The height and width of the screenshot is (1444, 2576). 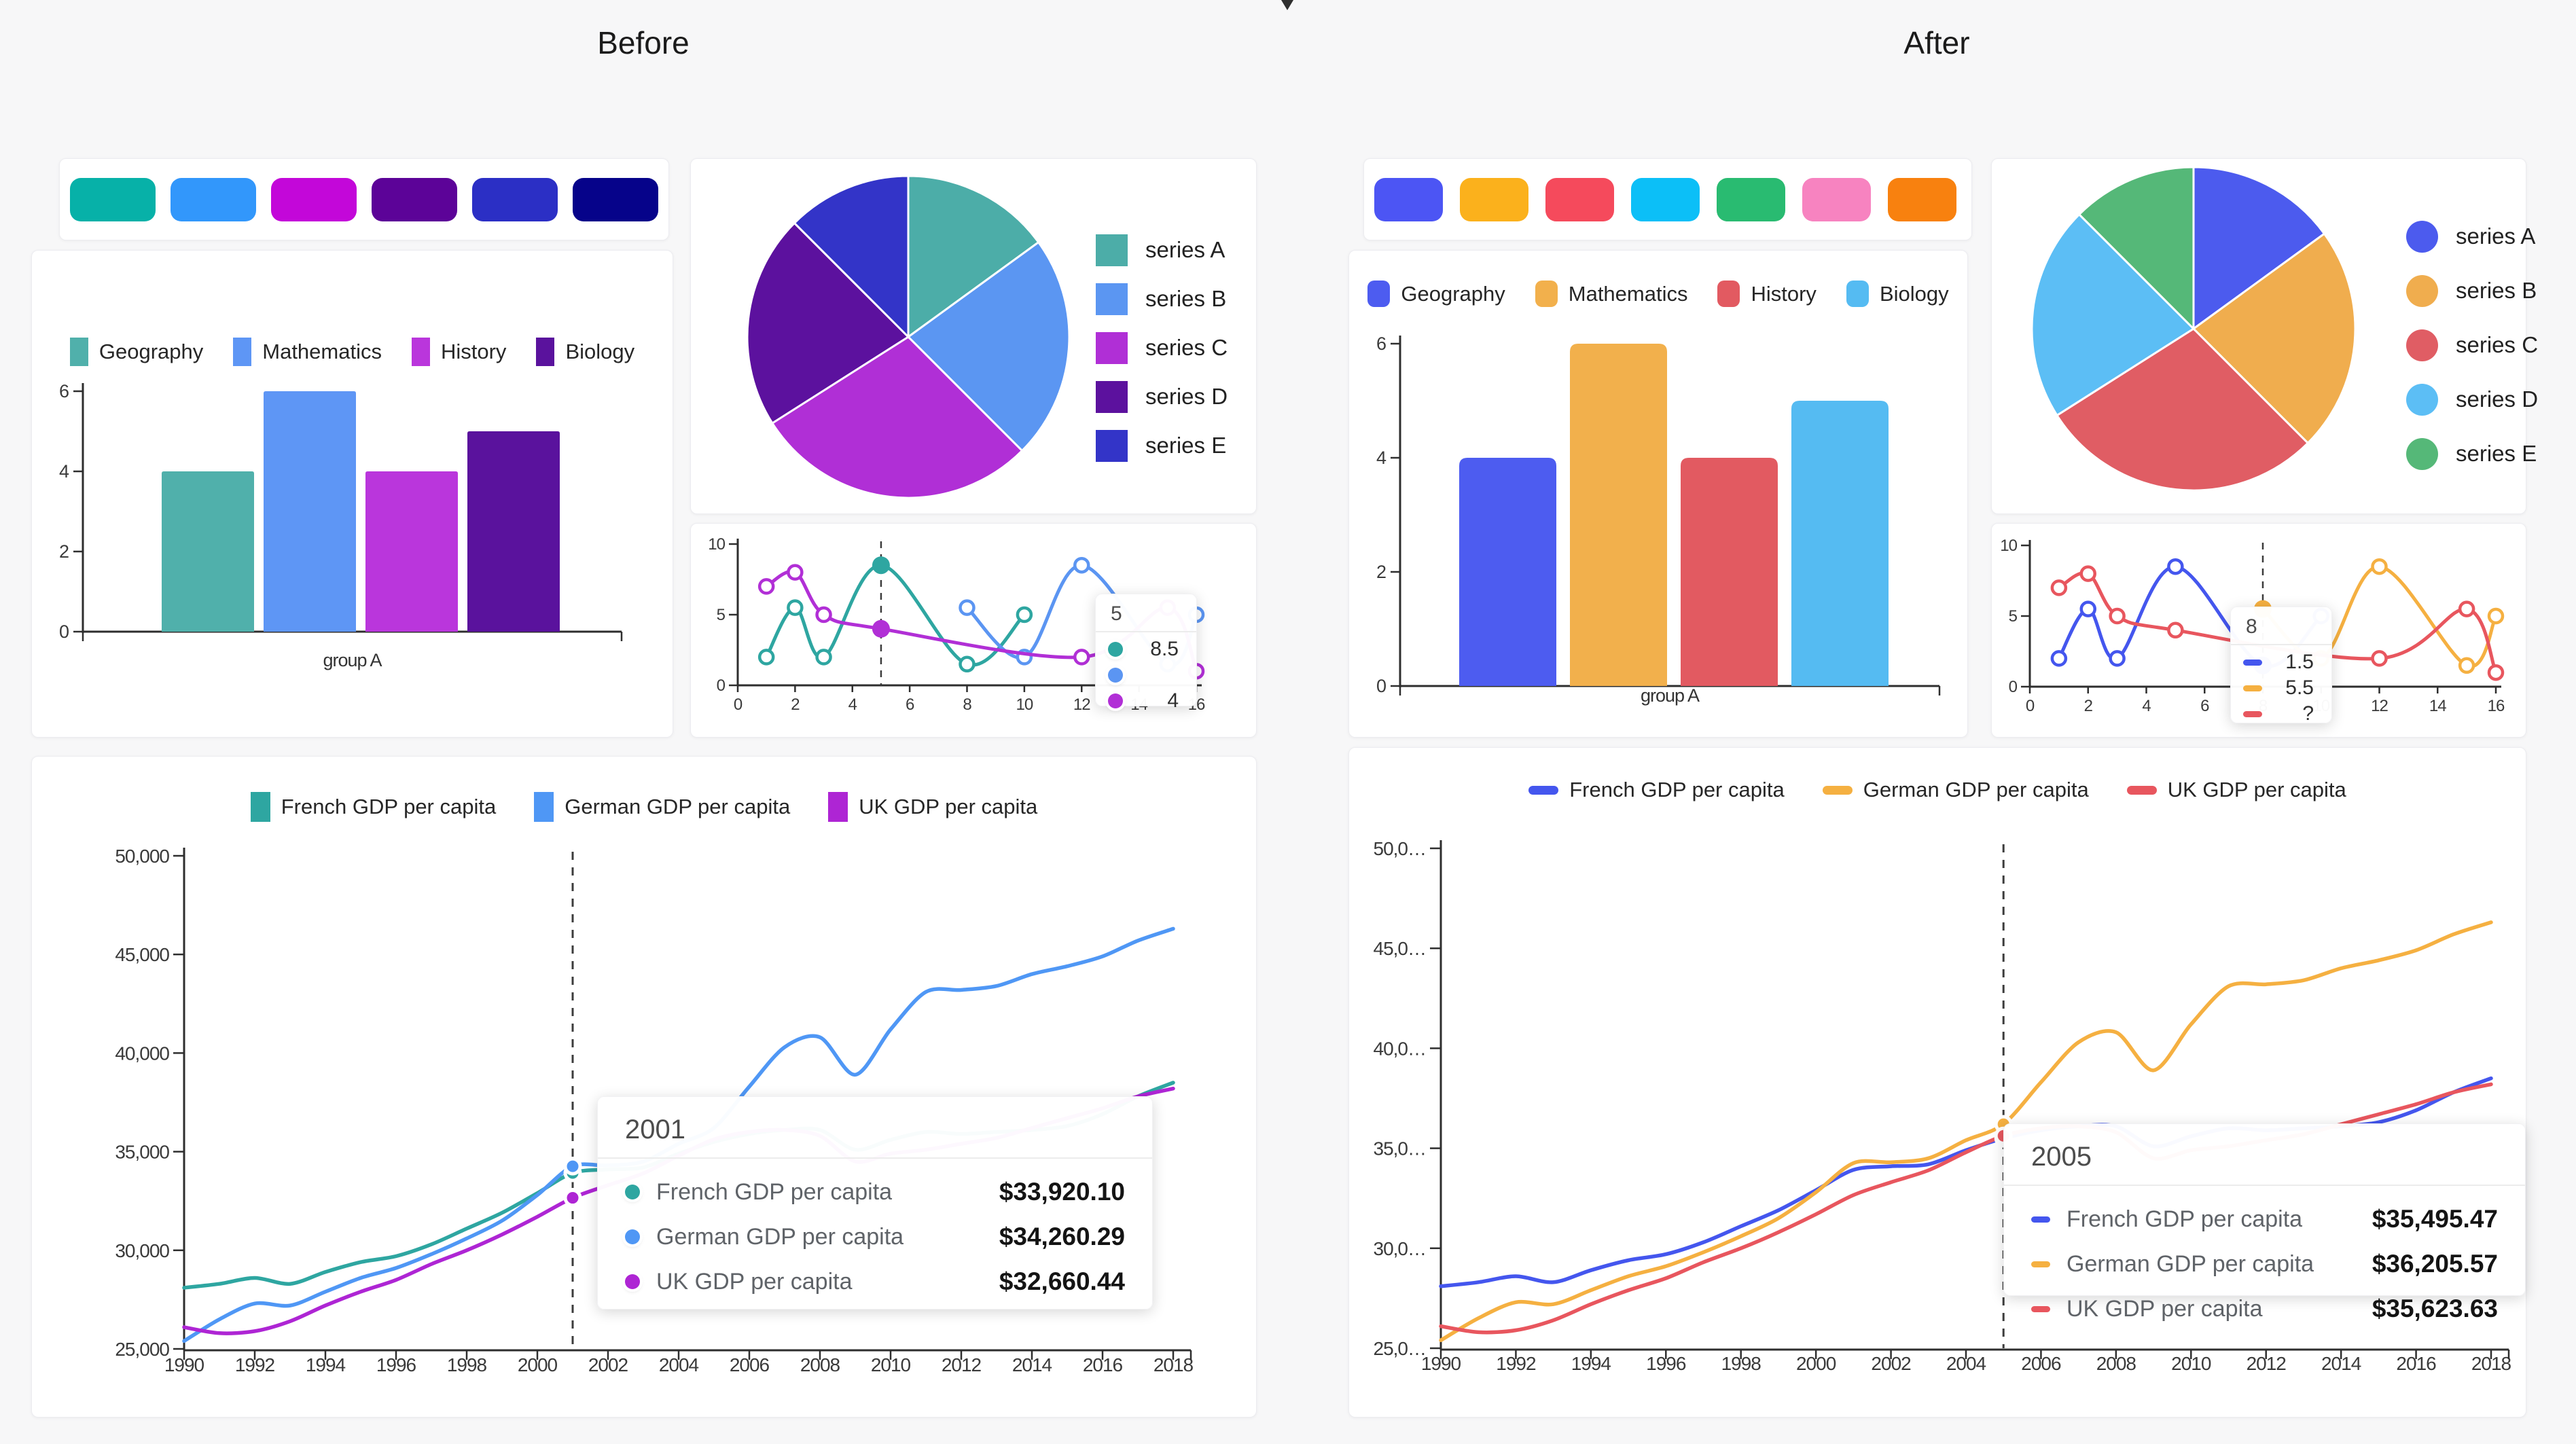 I want to click on gdp-y-tick-label: 30,000, so click(x=142, y=1251).